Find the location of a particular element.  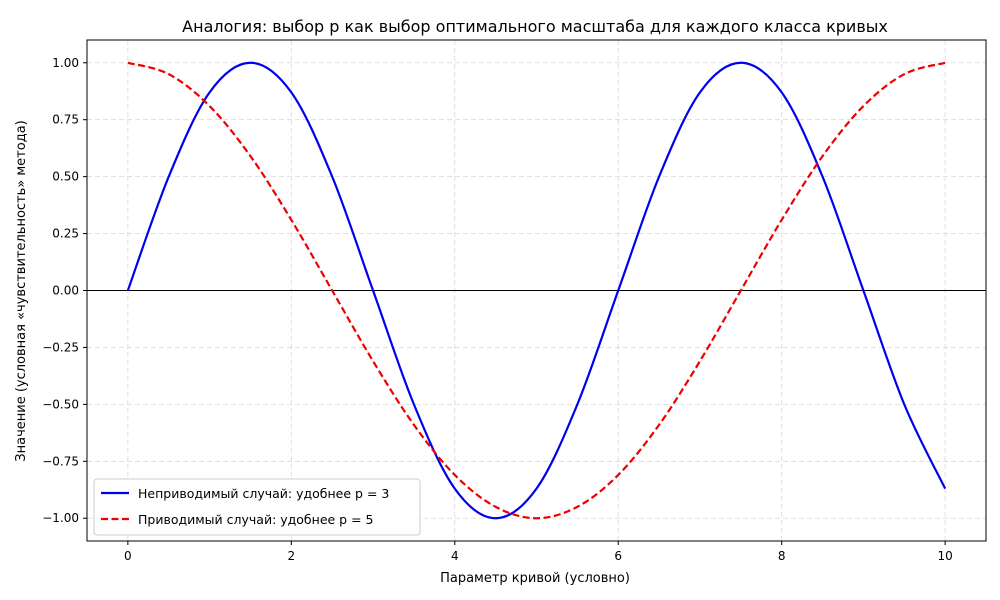

x-tick-label: 8 is located at coordinates (782, 556).